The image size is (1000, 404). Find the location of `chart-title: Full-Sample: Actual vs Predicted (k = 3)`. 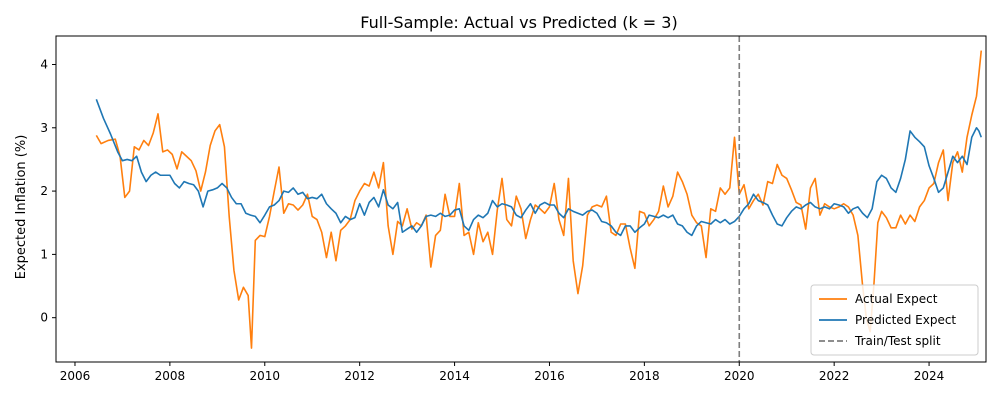

chart-title: Full-Sample: Actual vs Predicted (k = 3) is located at coordinates (518, 22).